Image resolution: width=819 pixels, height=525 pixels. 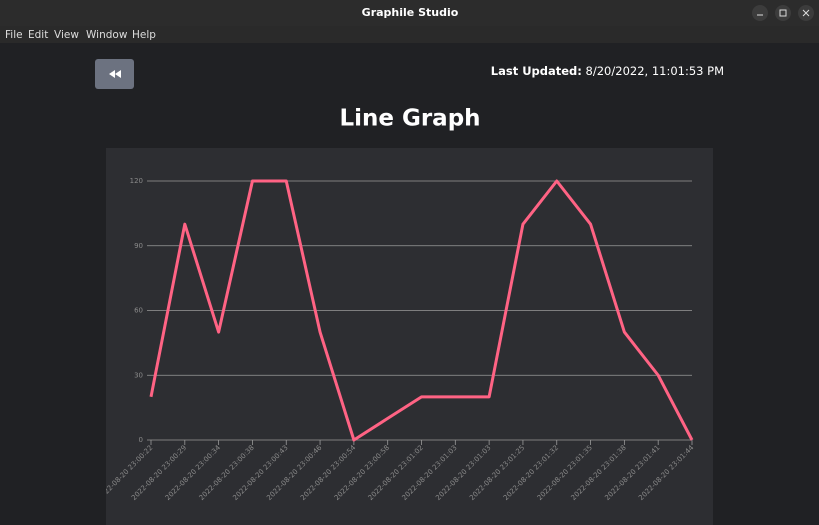 What do you see at coordinates (38, 35) in the screenshot?
I see `menu-item: Edit` at bounding box center [38, 35].